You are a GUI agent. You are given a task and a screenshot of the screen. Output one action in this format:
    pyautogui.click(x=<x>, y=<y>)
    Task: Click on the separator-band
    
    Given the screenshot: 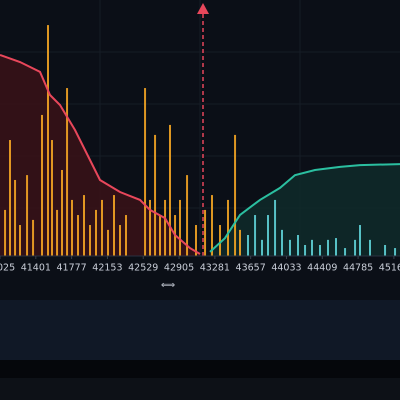 What is the action you would take?
    pyautogui.click(x=200, y=369)
    